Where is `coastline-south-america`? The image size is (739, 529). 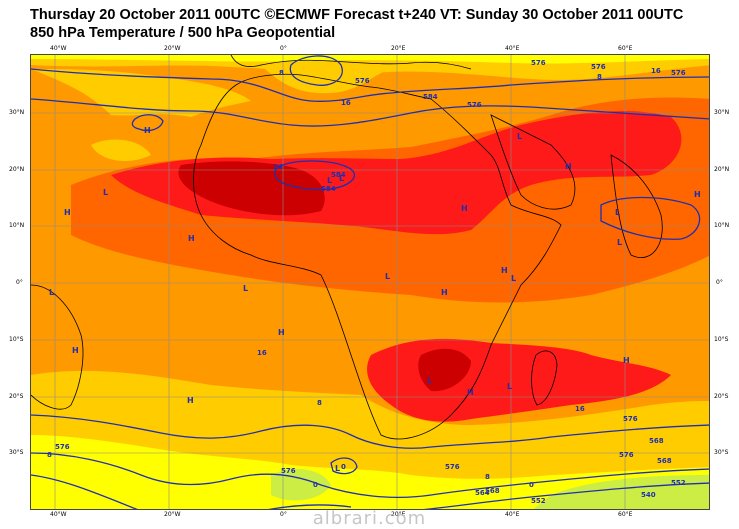
coastline-south-america is located at coordinates (57, 347).